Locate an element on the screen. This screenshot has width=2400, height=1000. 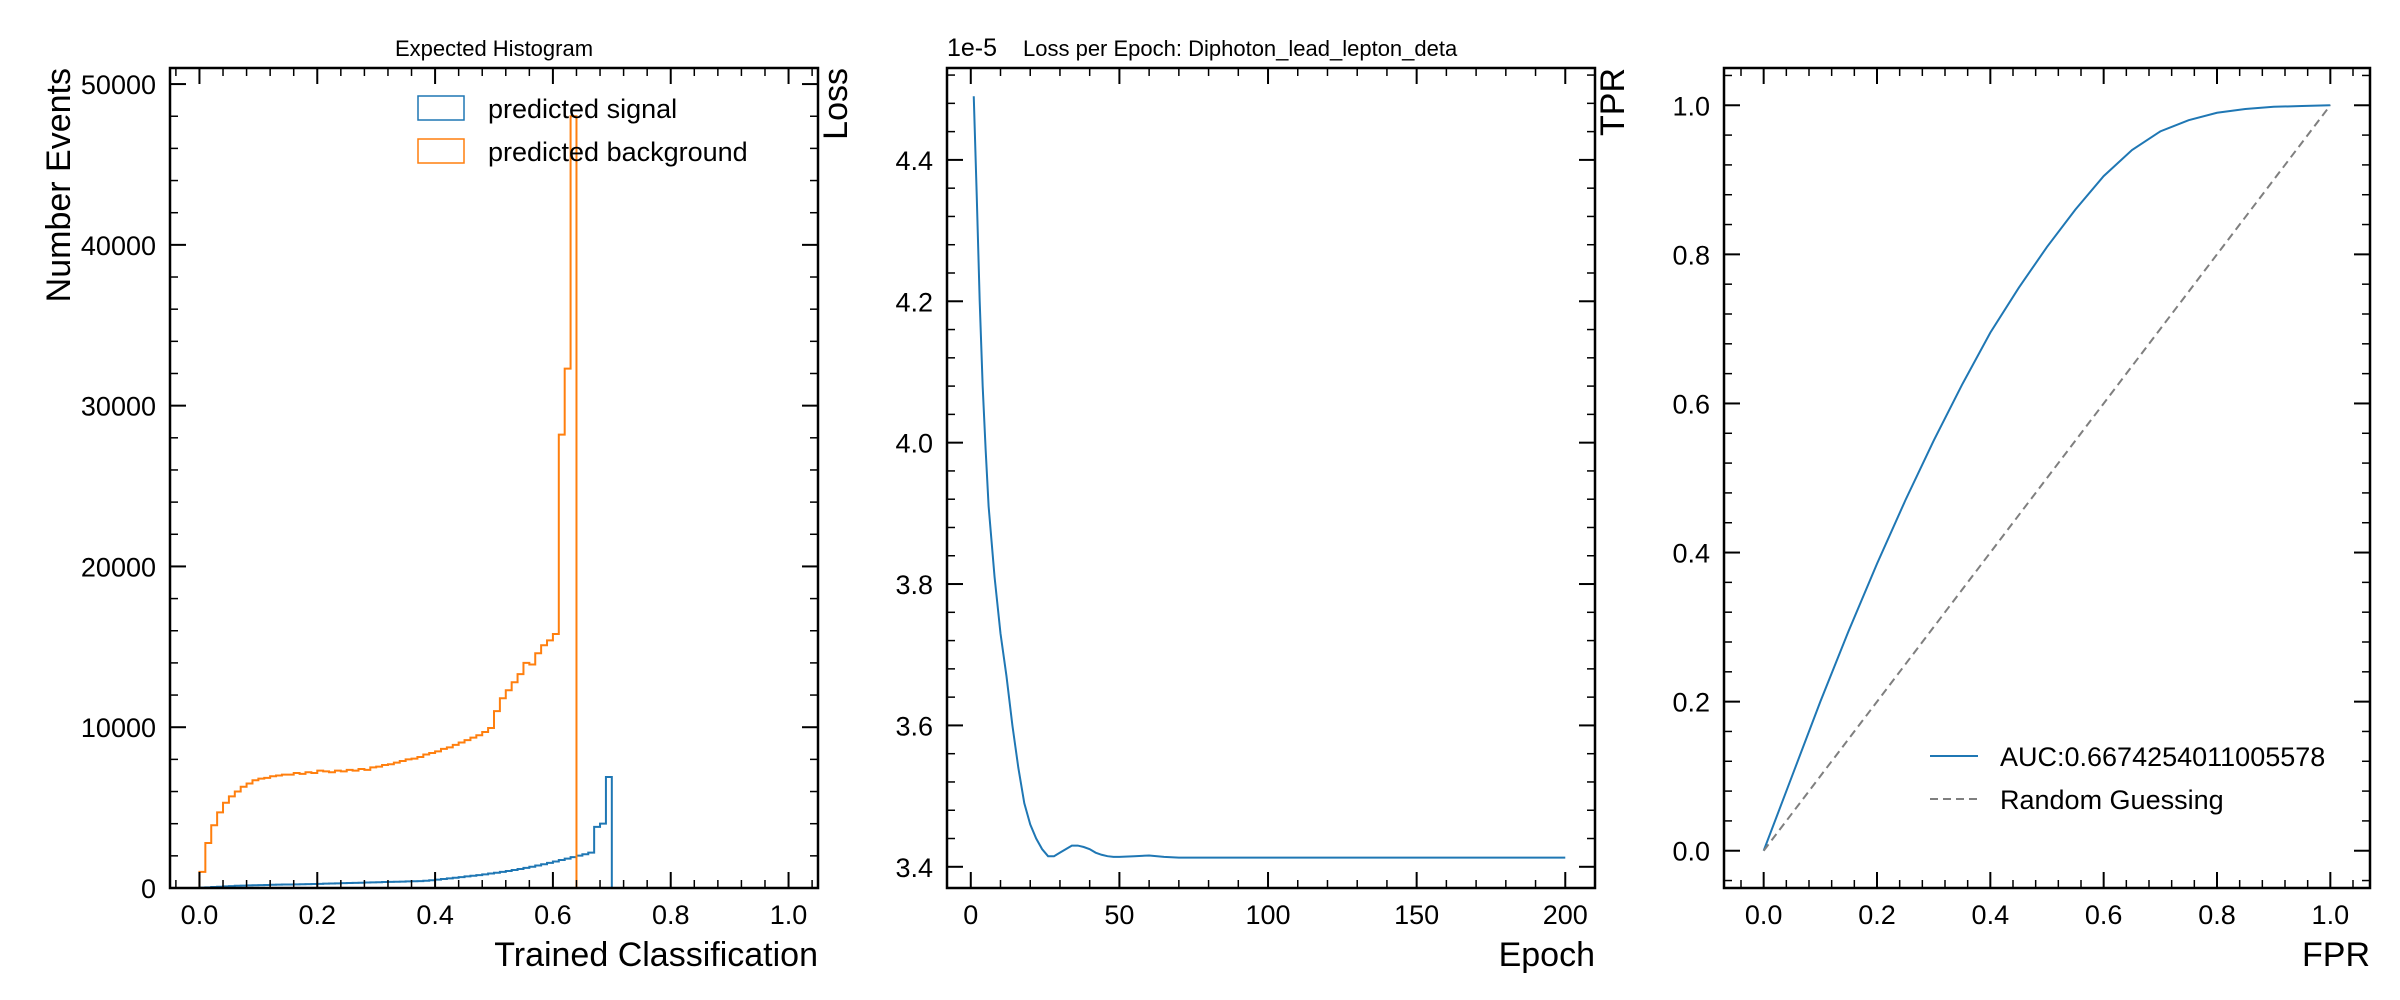
x-tick-label: 0 is located at coordinates (970, 915).